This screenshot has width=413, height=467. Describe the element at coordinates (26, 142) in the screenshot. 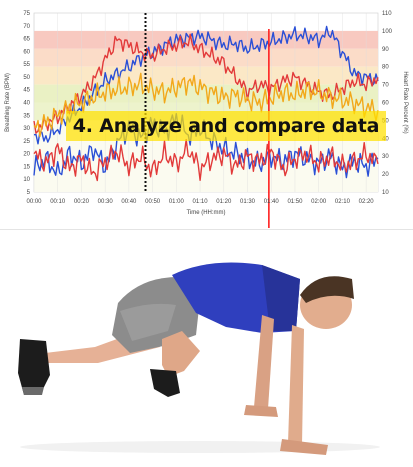

I see `y-left-tick-label: 25` at that location.